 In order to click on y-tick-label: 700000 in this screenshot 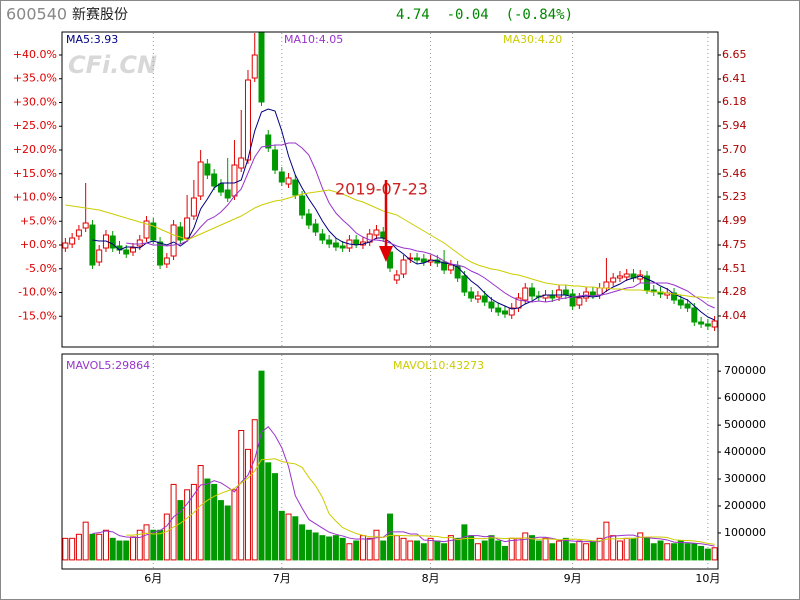, I will do `click(745, 370)`.